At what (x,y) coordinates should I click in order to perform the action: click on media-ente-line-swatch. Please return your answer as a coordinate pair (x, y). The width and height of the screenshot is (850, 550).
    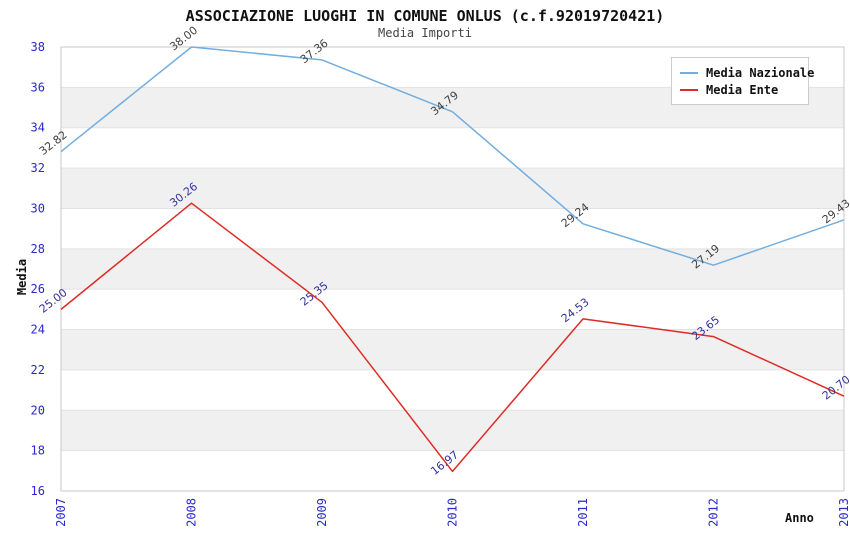
    Looking at the image, I should click on (689, 89).